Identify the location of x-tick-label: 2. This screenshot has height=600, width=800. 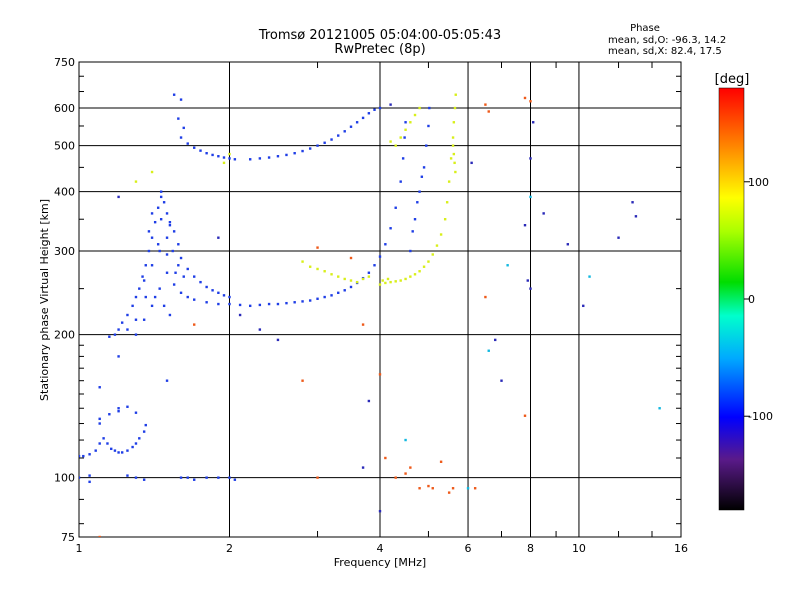
(229, 548).